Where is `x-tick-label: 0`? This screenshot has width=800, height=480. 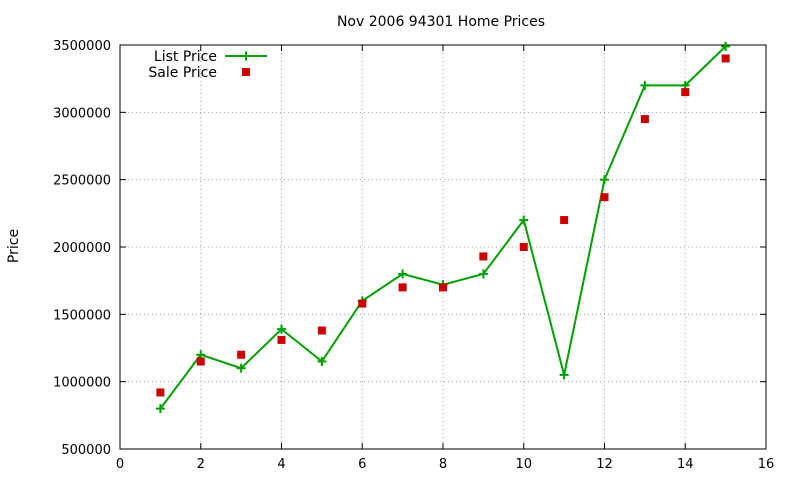
x-tick-label: 0 is located at coordinates (120, 464).